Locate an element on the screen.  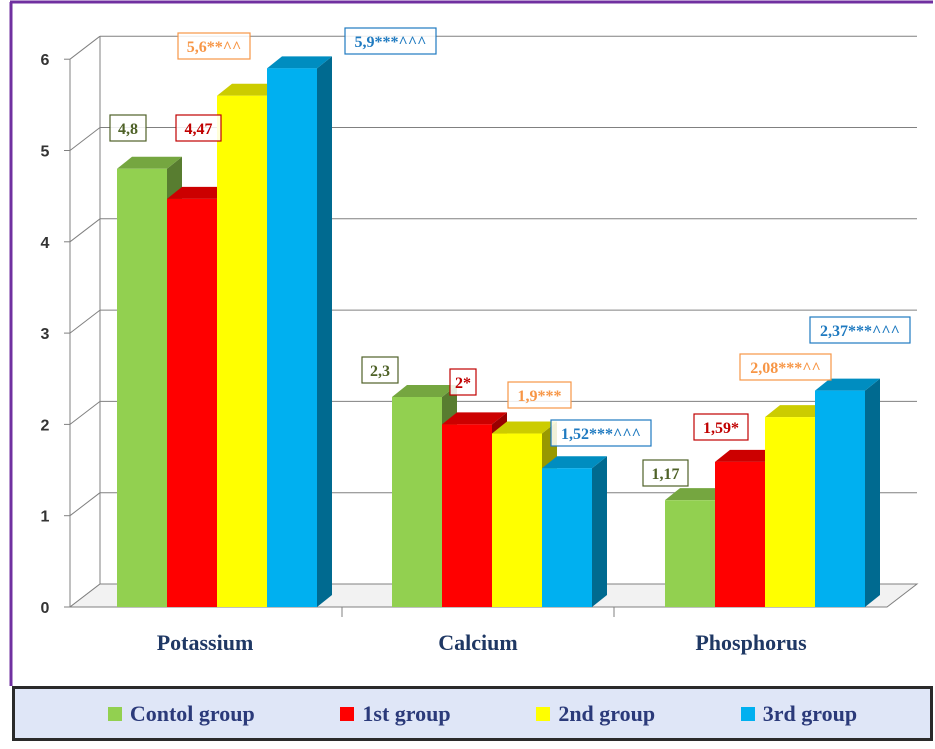
data-label: 1,52***^^^ is located at coordinates (601, 434).